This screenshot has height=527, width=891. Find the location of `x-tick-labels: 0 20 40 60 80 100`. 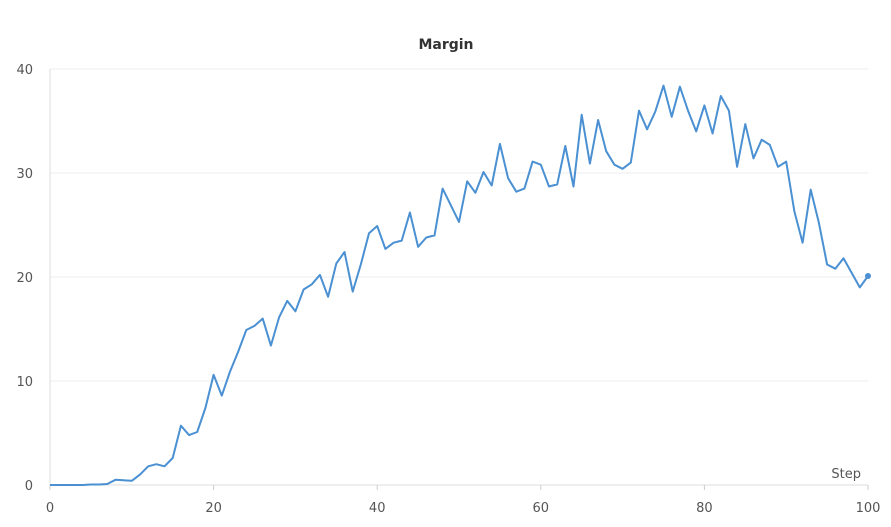

x-tick-labels: 0 20 40 60 80 100 is located at coordinates (463, 508).